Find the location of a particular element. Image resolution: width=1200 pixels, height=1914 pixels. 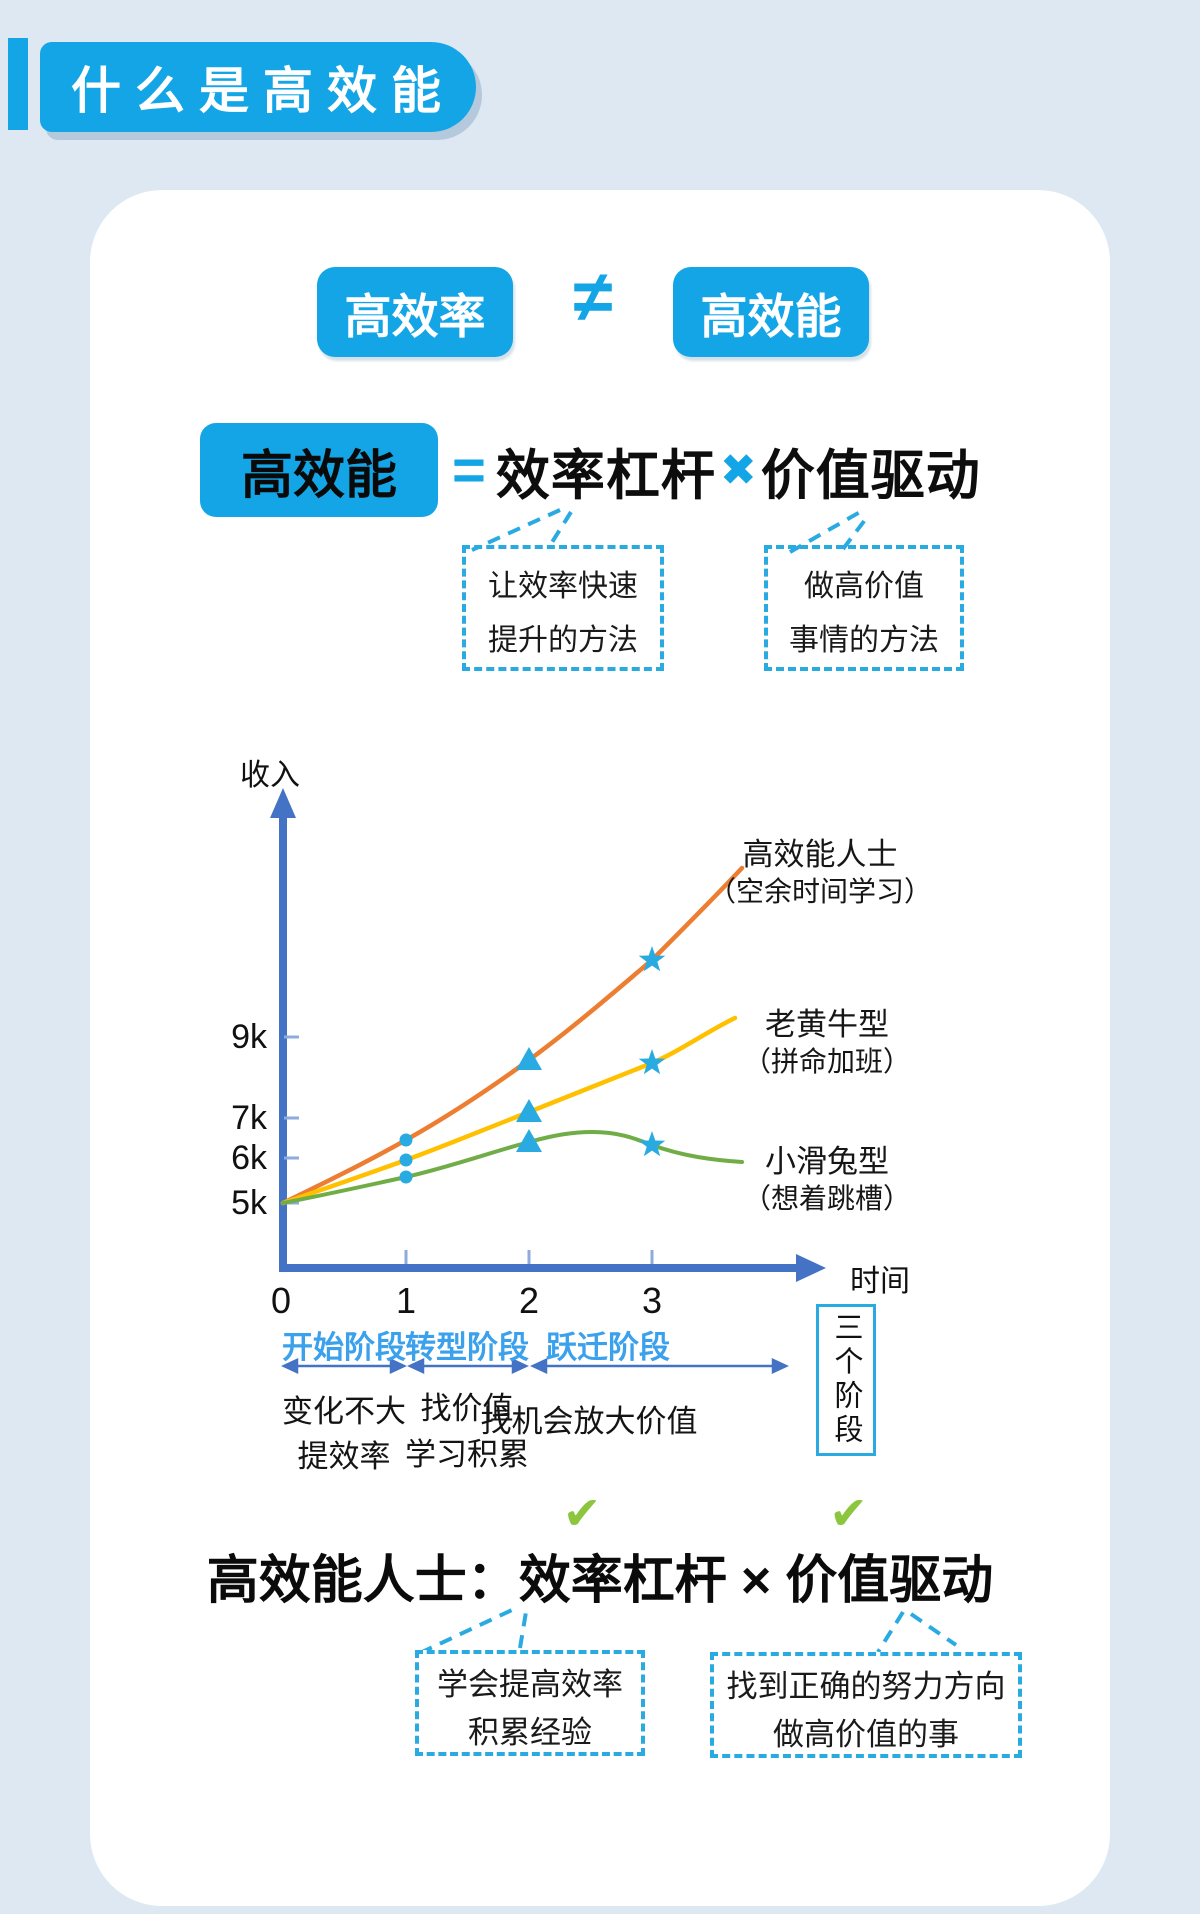

compare-left-label: 高效率 is located at coordinates (415, 316).